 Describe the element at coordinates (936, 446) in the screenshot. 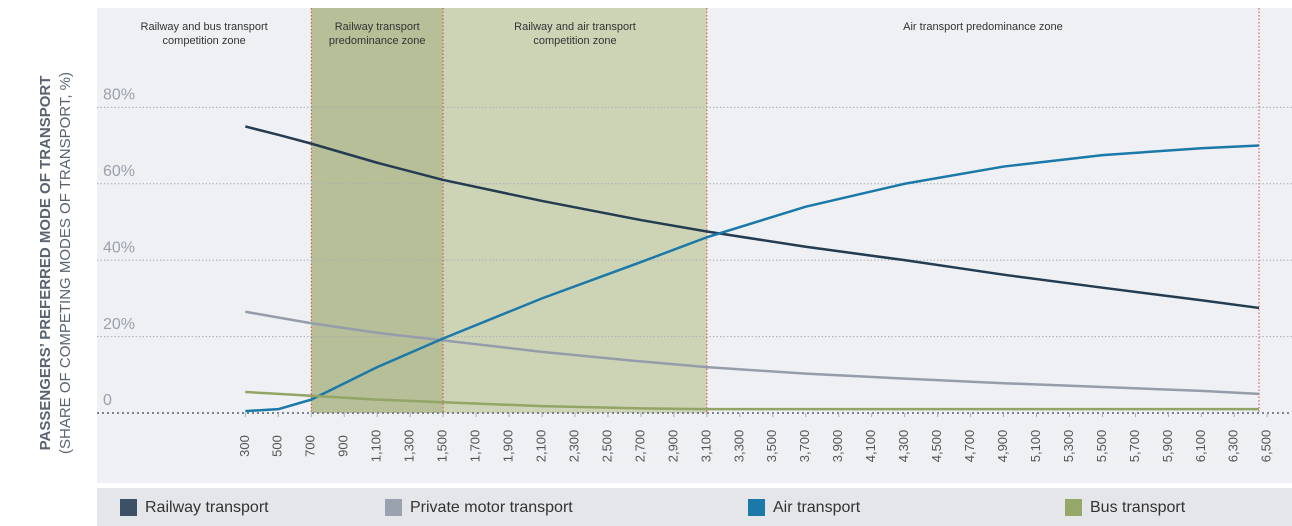

I see `x-tick-label: 4,500` at that location.